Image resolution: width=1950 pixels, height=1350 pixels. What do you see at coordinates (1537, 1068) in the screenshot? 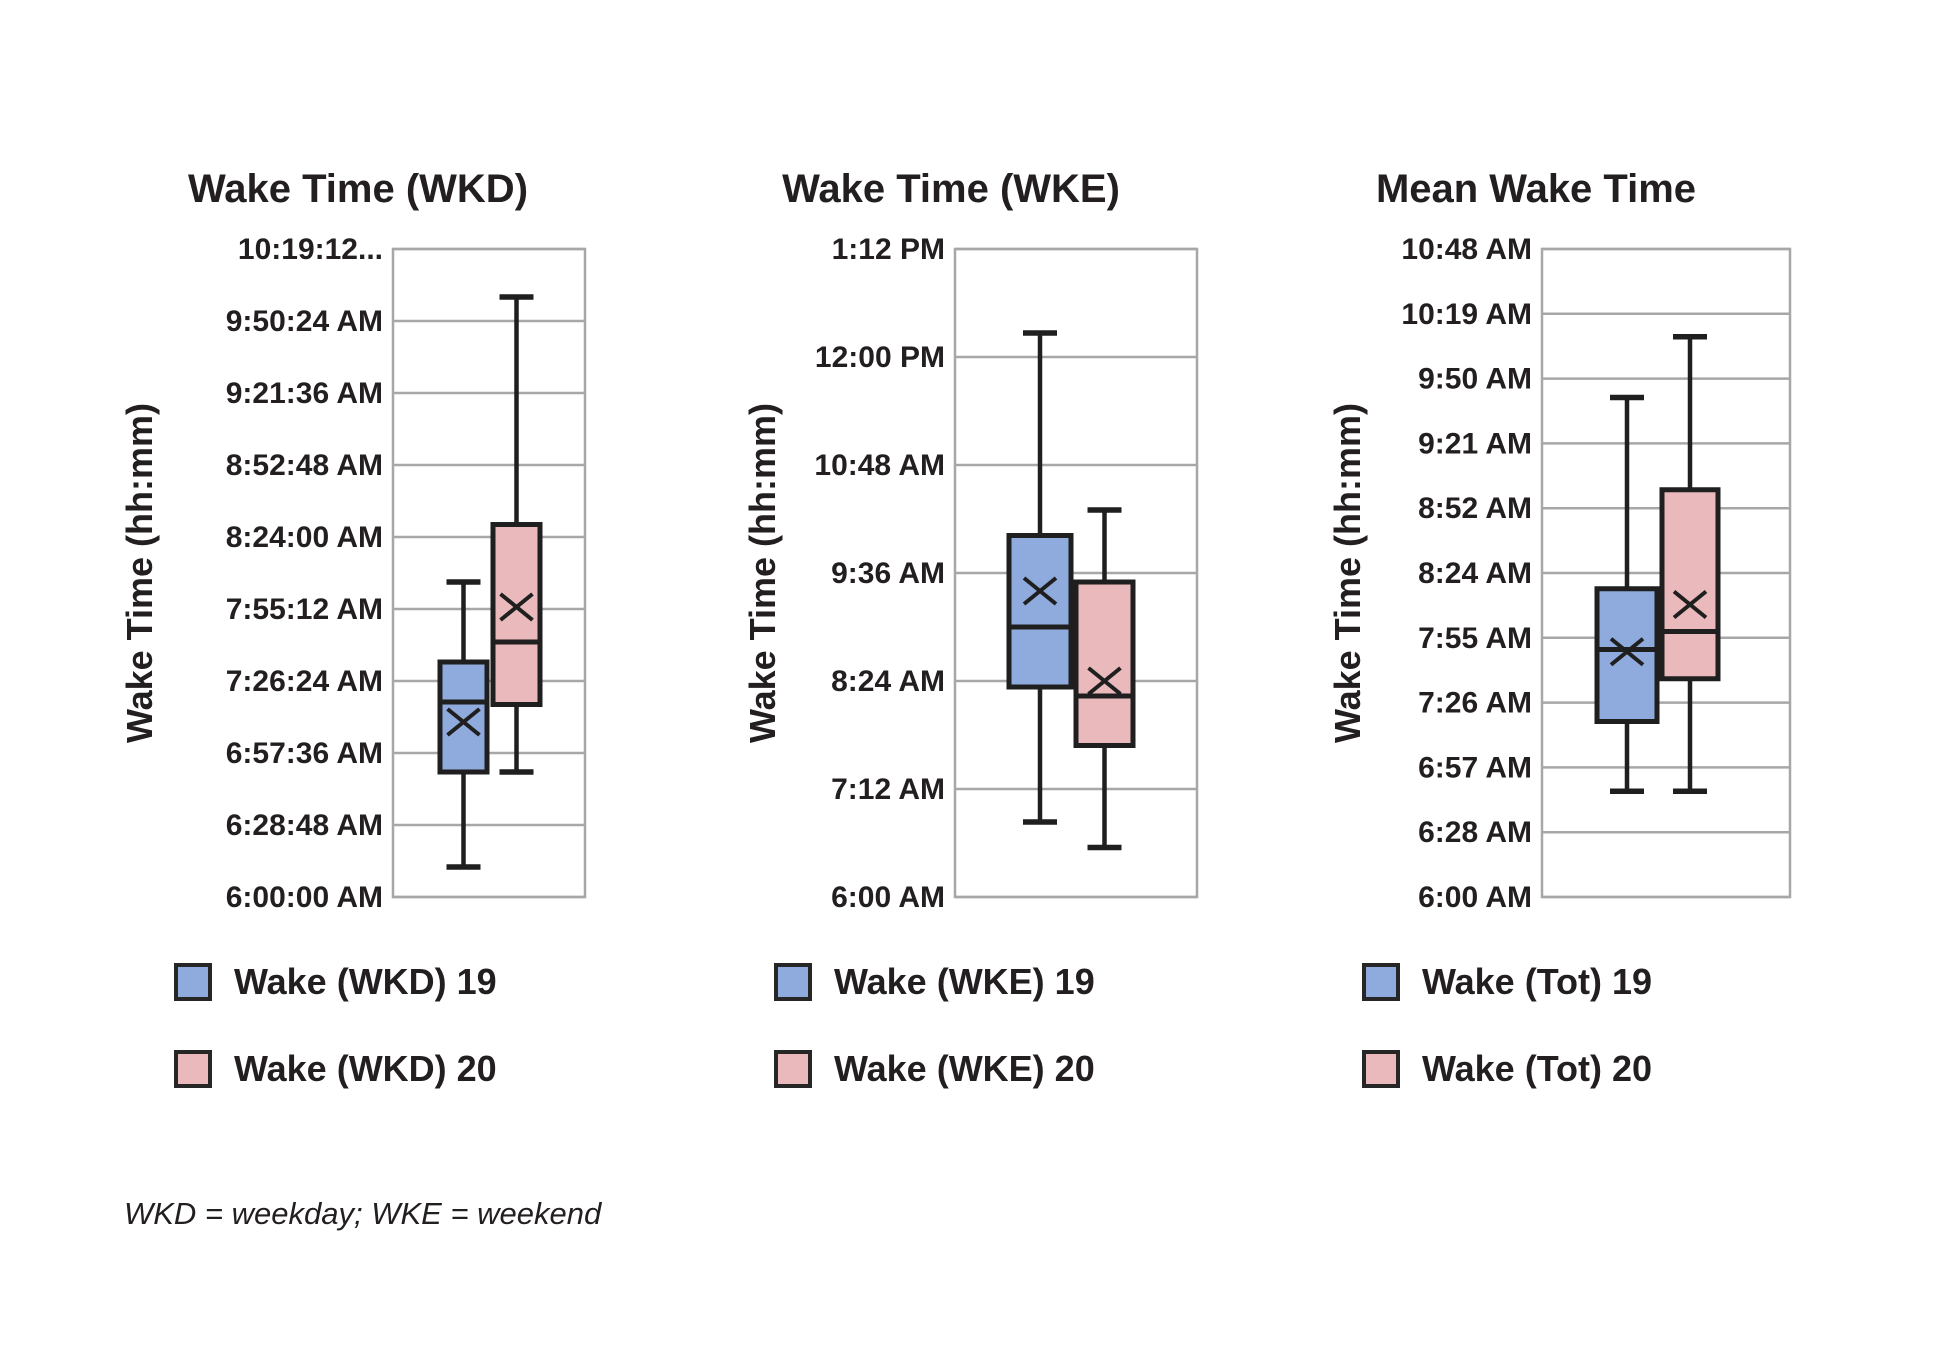
I see `legend-label: Wake (Tot) 20` at bounding box center [1537, 1068].